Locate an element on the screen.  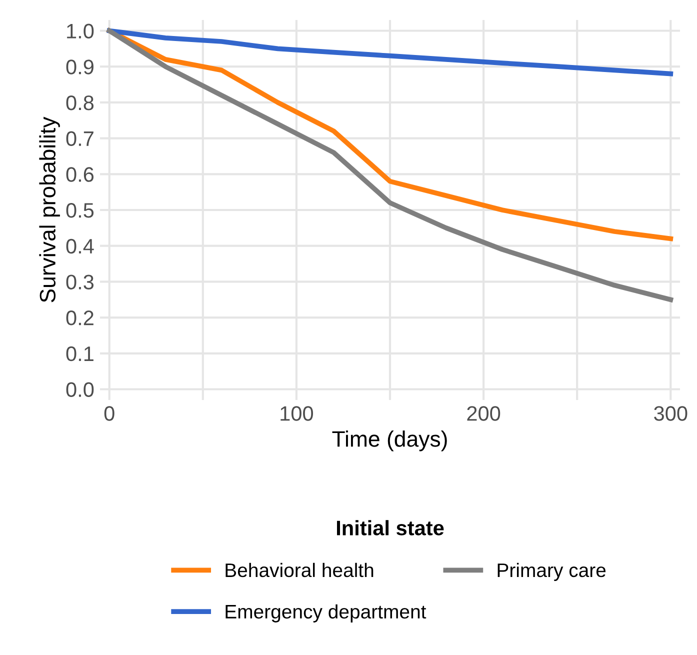
y-tick-label: 0.8 is located at coordinates (80, 102).